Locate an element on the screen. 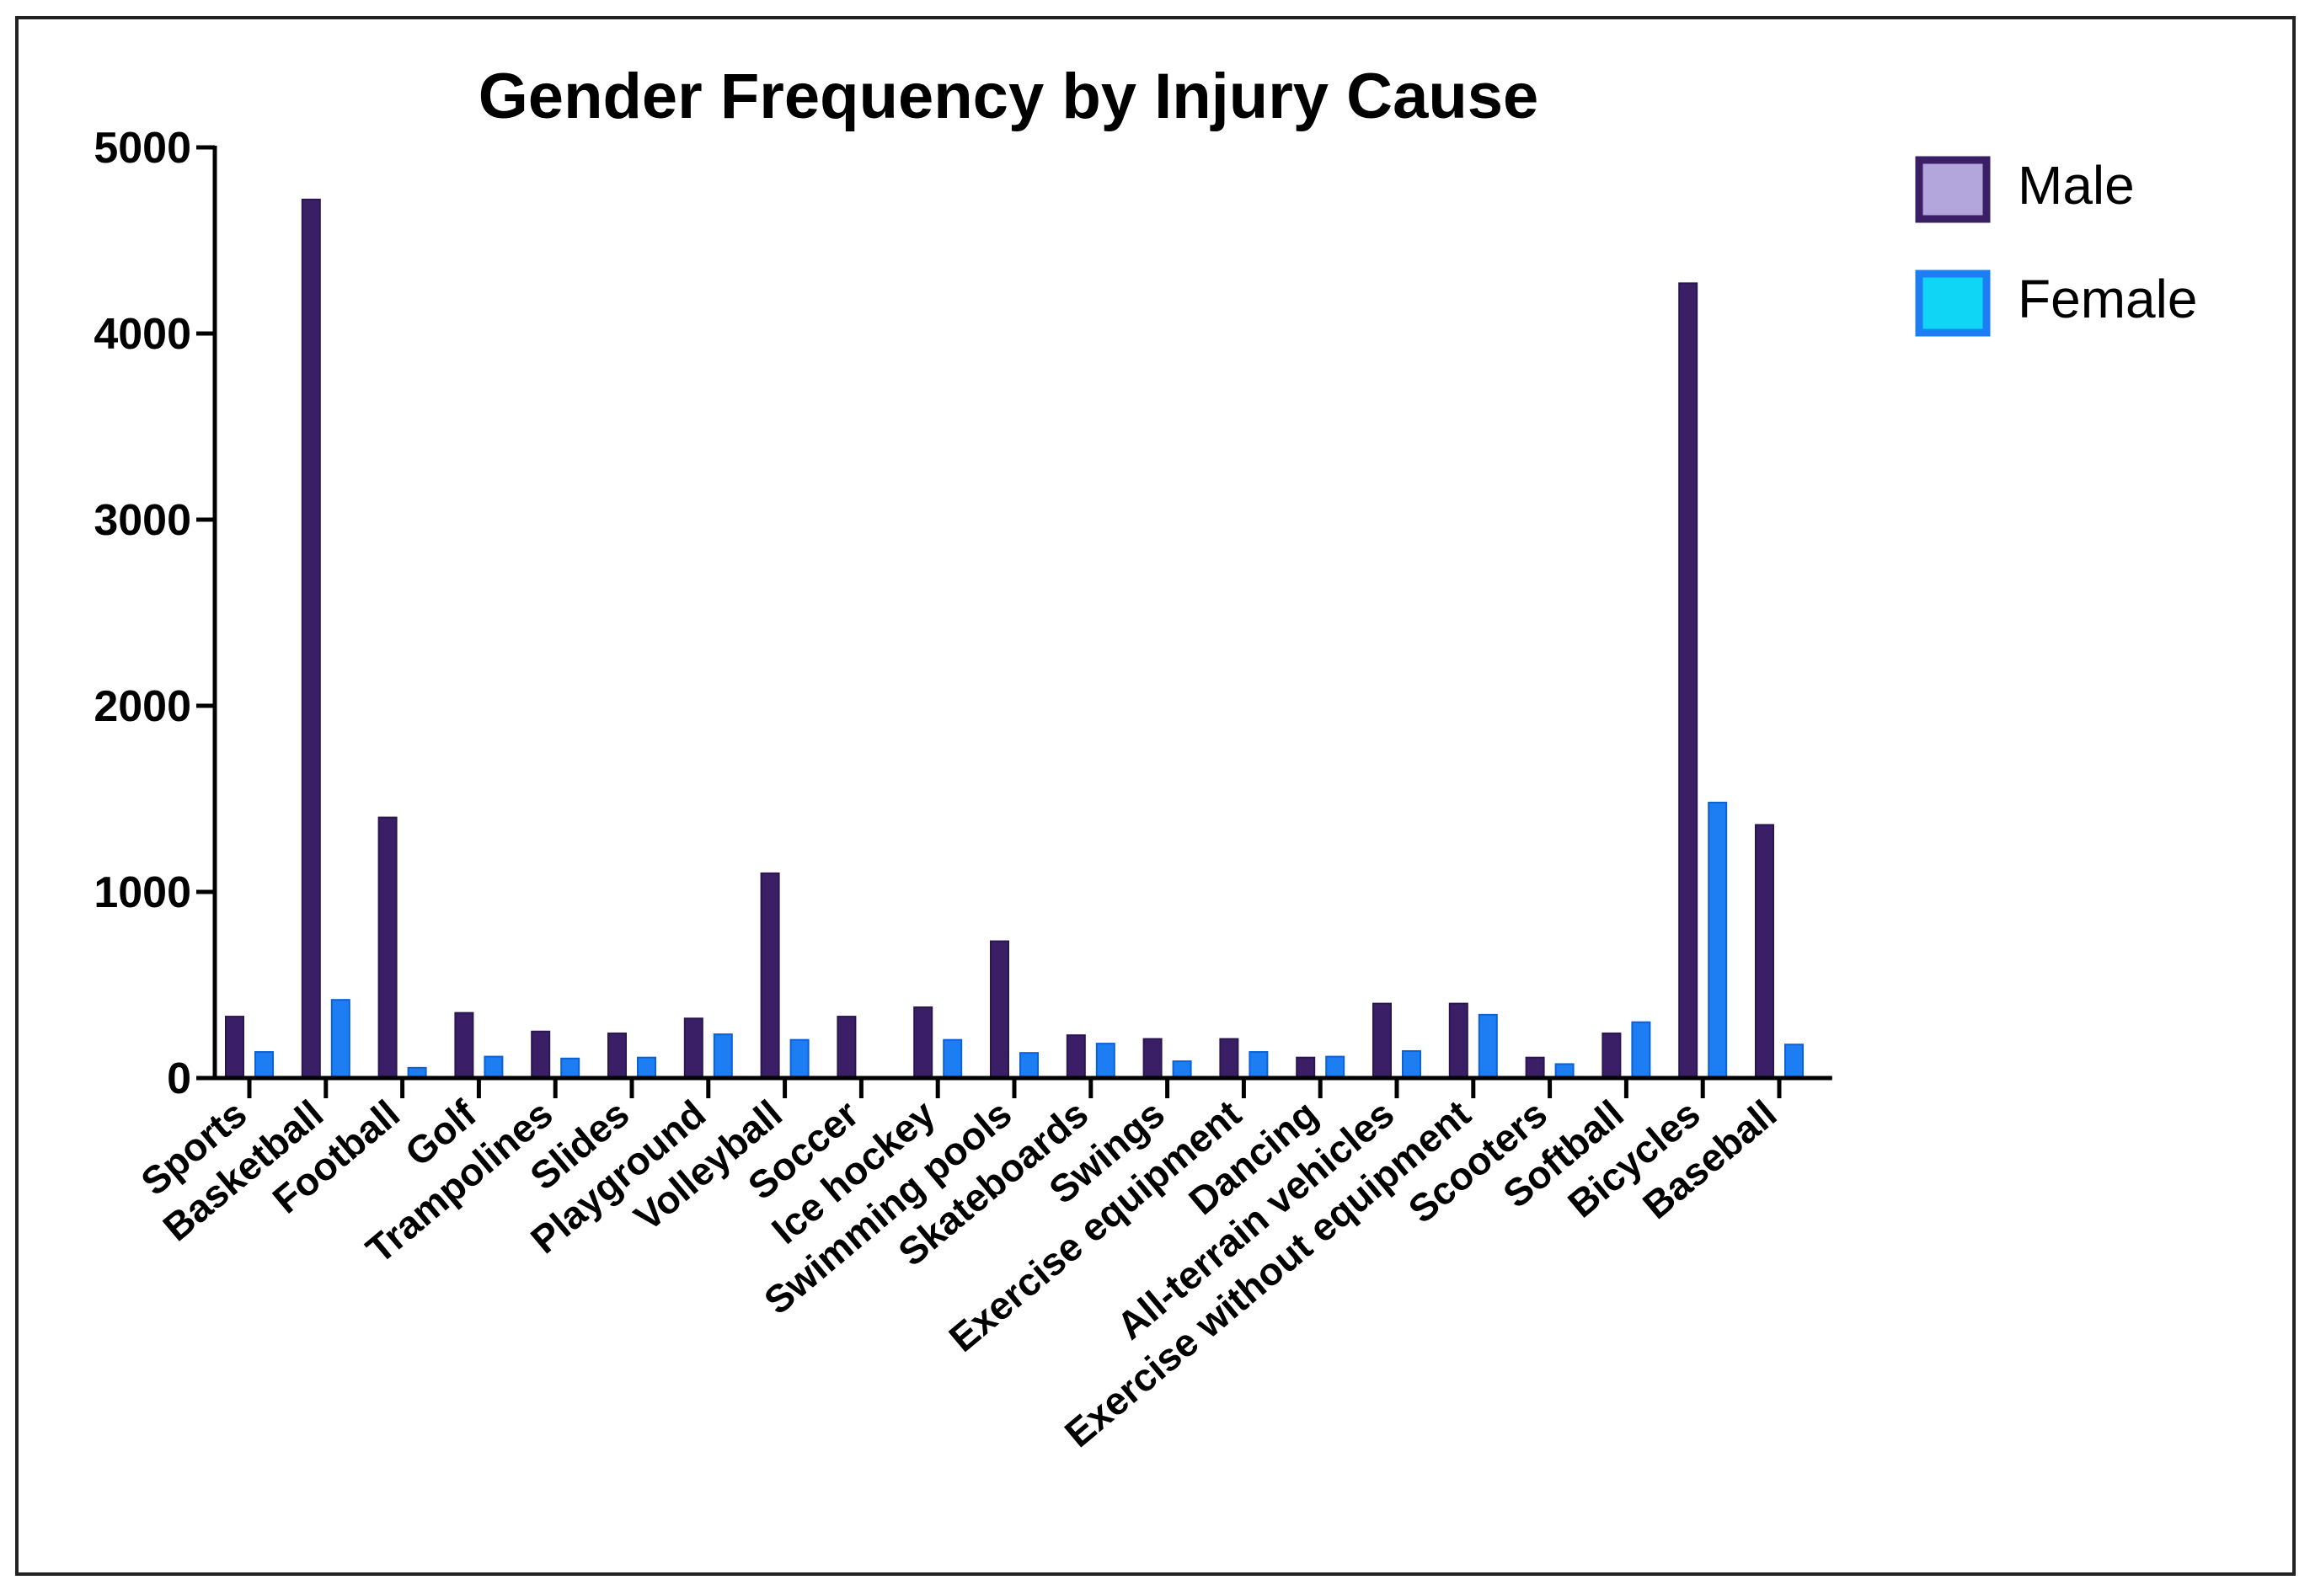 This screenshot has height=1596, width=2310. bar-male-baseball is located at coordinates (1765, 952).